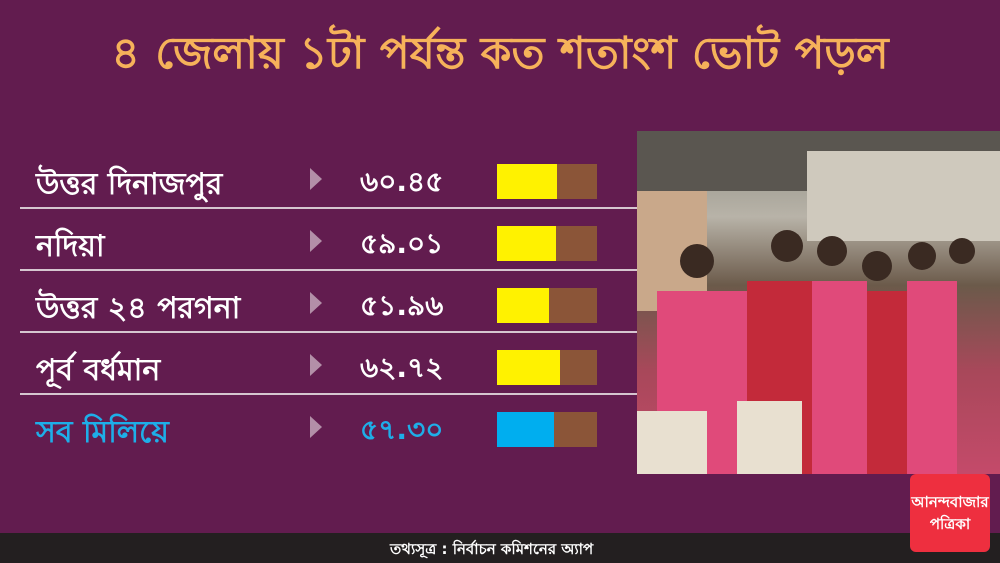 The height and width of the screenshot is (563, 1000). I want to click on footer: তথ্যসূত্র : নির্বাচন কমিশনের অ্যাপ, so click(500, 548).